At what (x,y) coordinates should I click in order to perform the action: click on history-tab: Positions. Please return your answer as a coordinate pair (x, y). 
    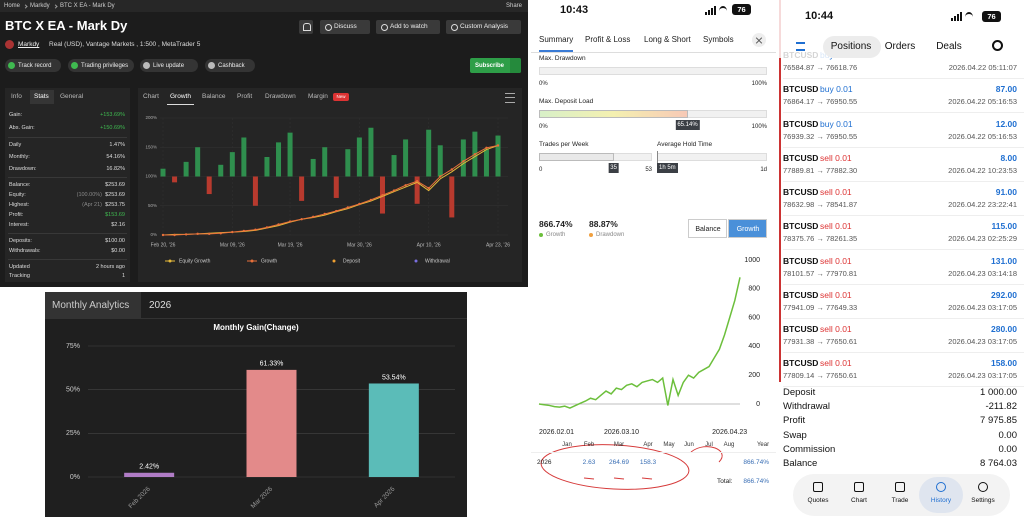
    Looking at the image, I should click on (851, 46).